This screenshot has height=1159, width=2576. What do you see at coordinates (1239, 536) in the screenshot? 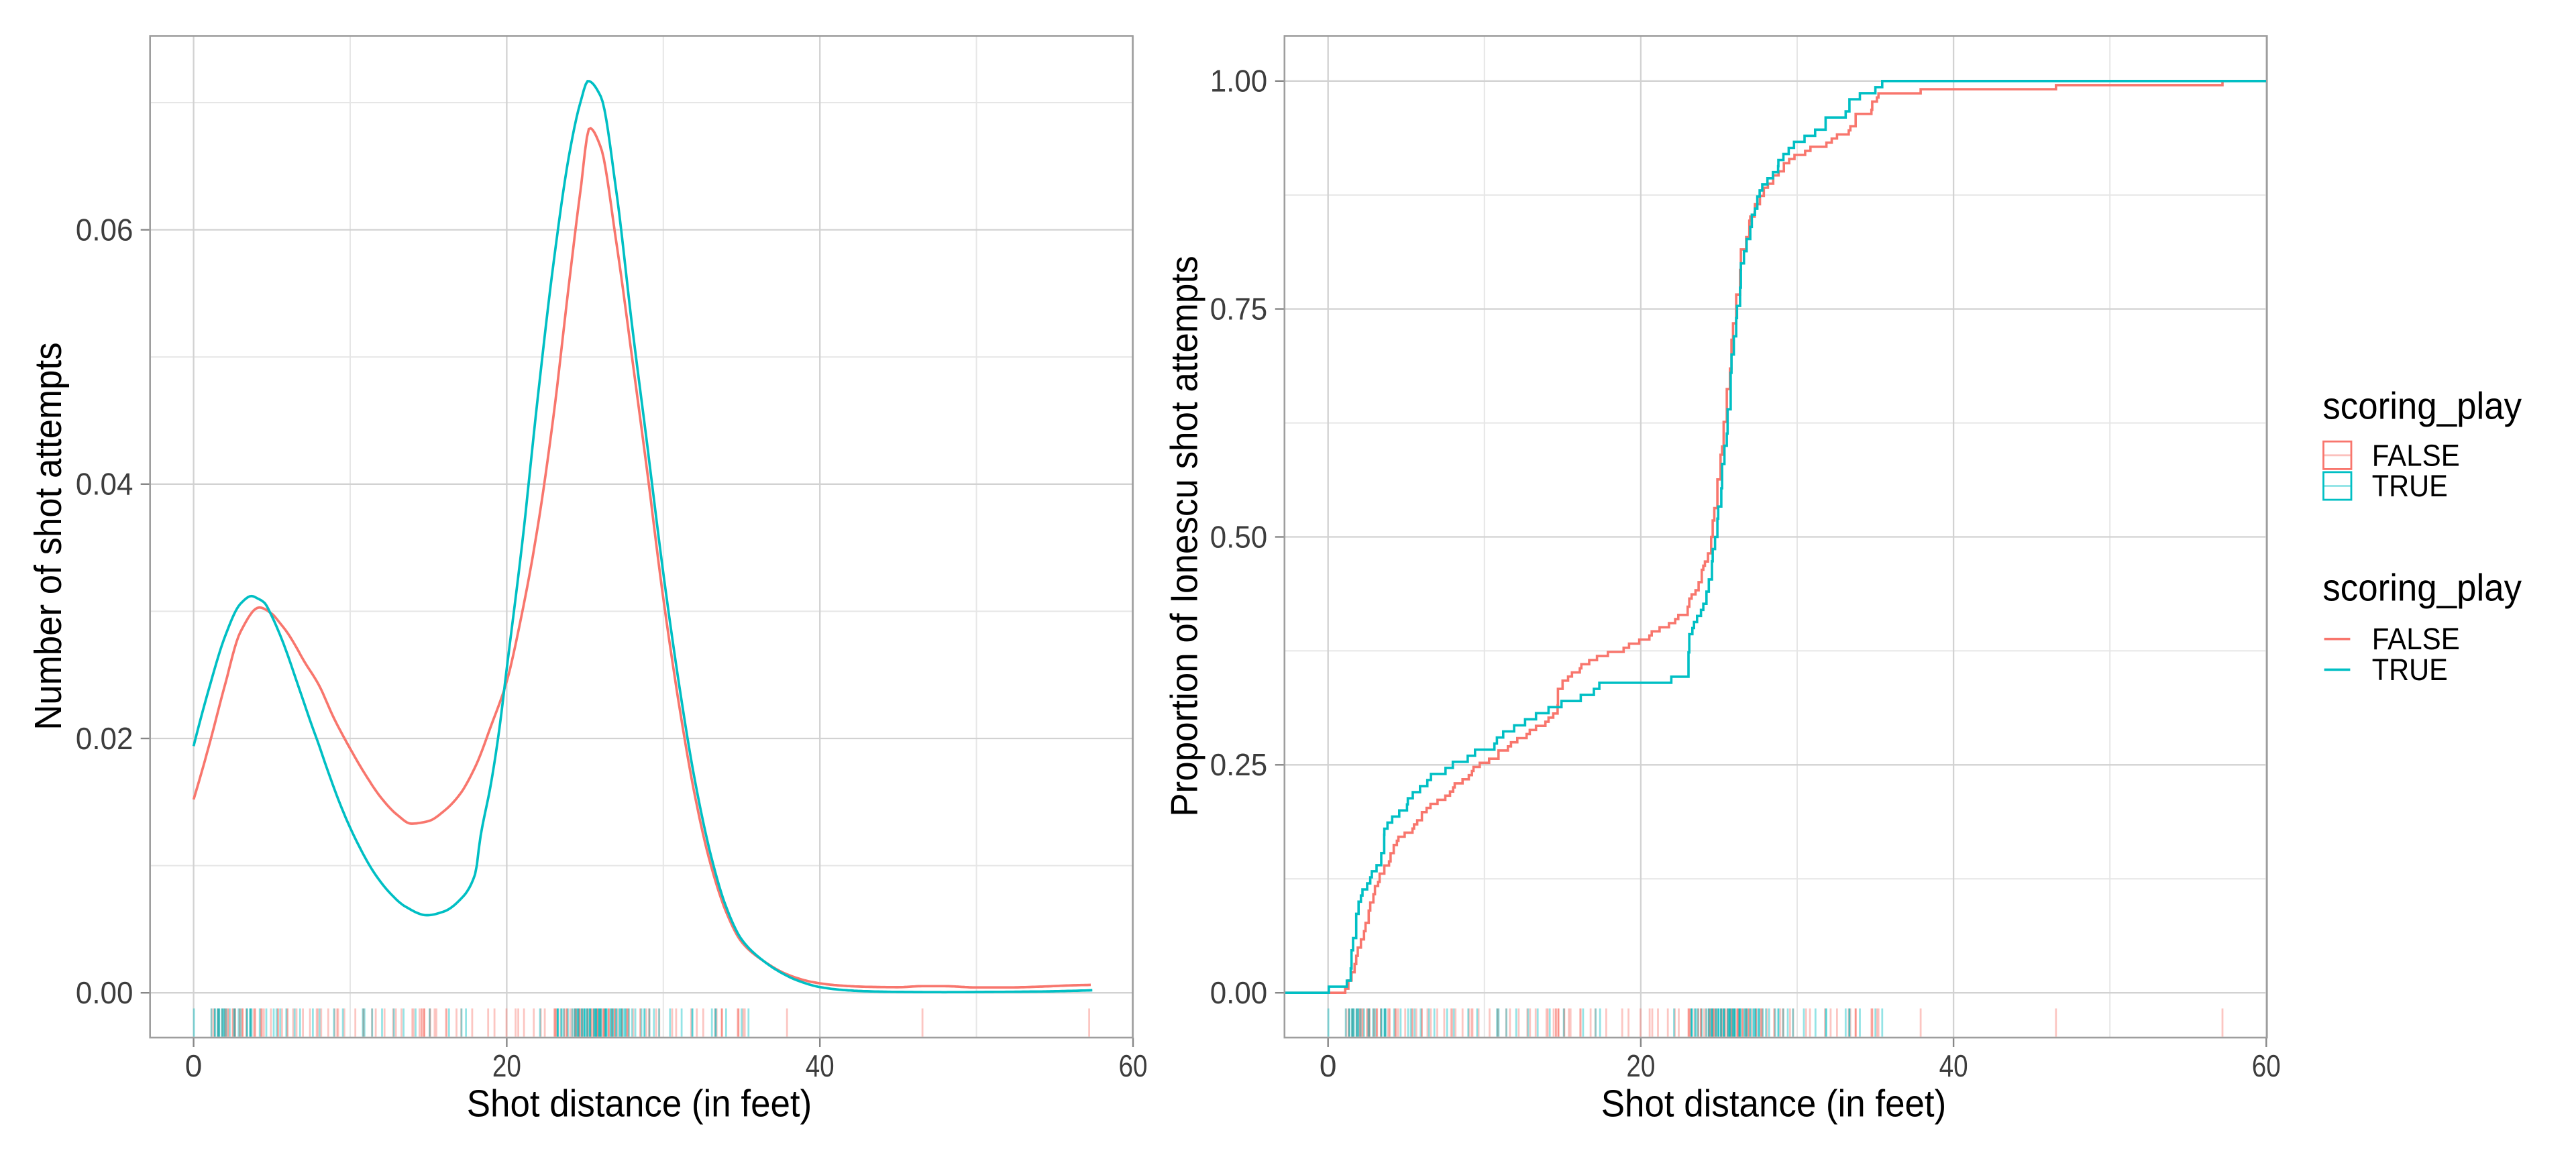
I see `svg-text: 0.50` at bounding box center [1239, 536].